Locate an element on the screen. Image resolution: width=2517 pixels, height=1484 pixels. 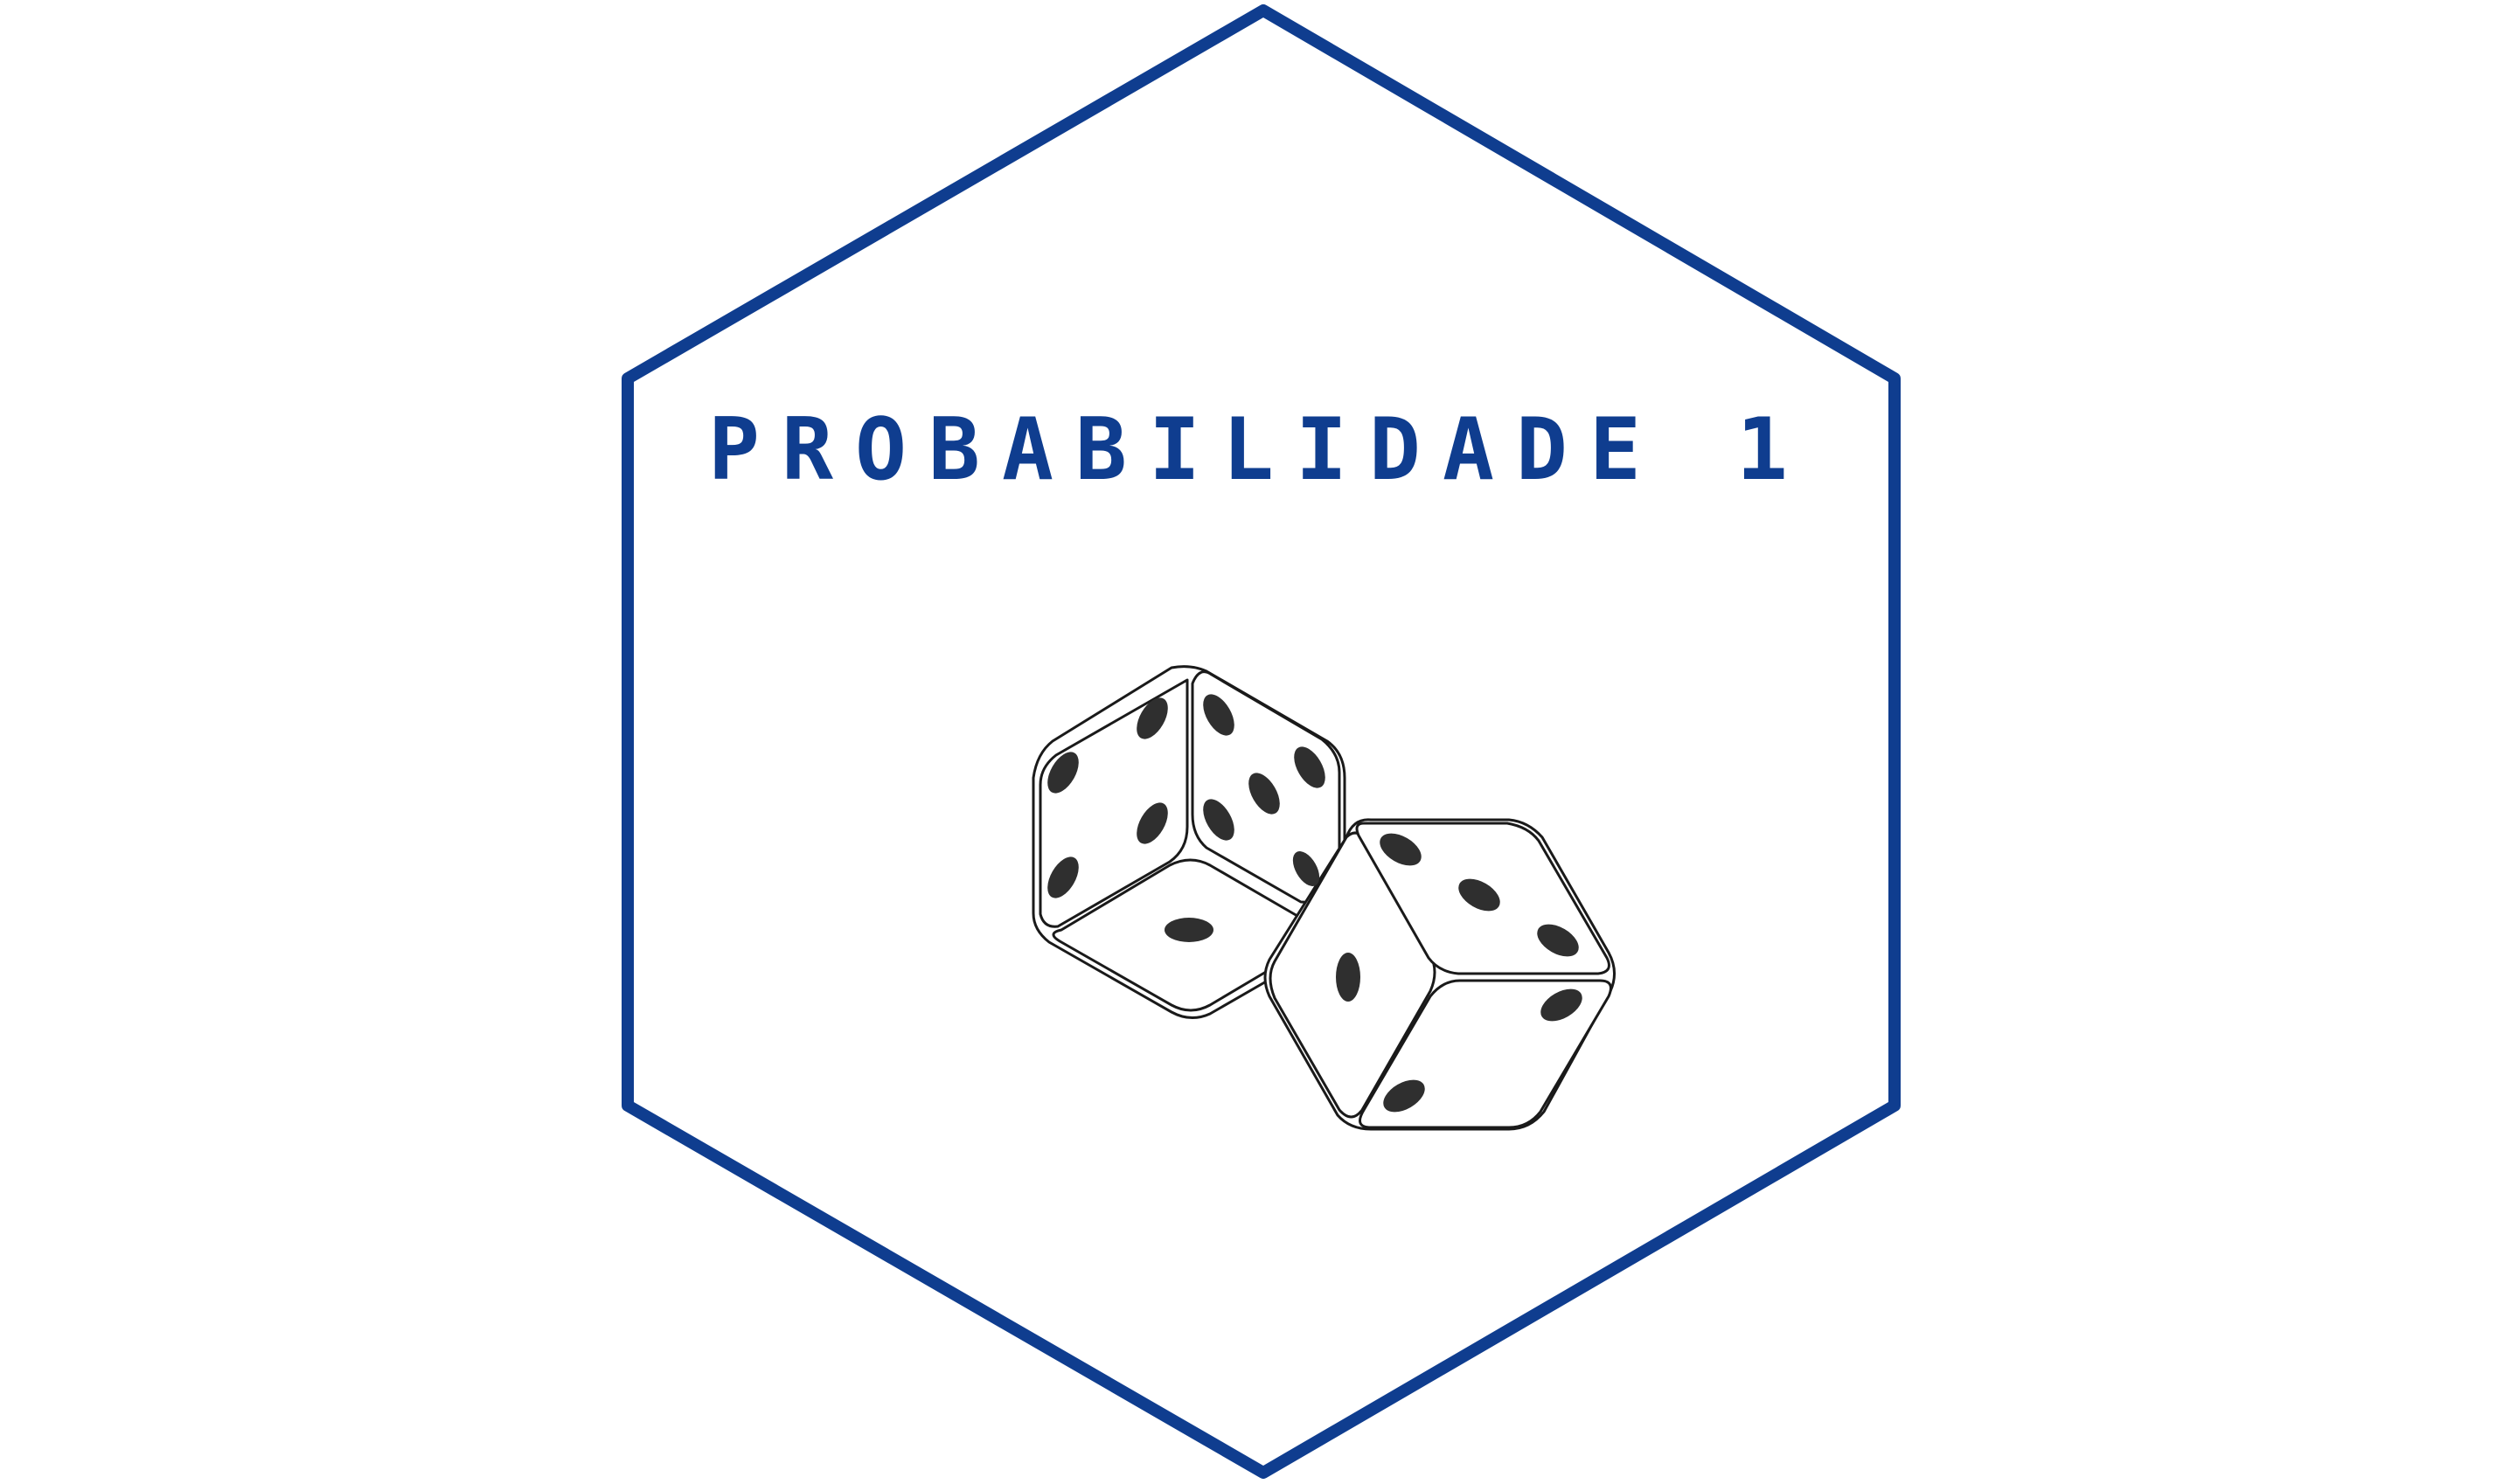
dice-icon is located at coordinates (1324, 898).